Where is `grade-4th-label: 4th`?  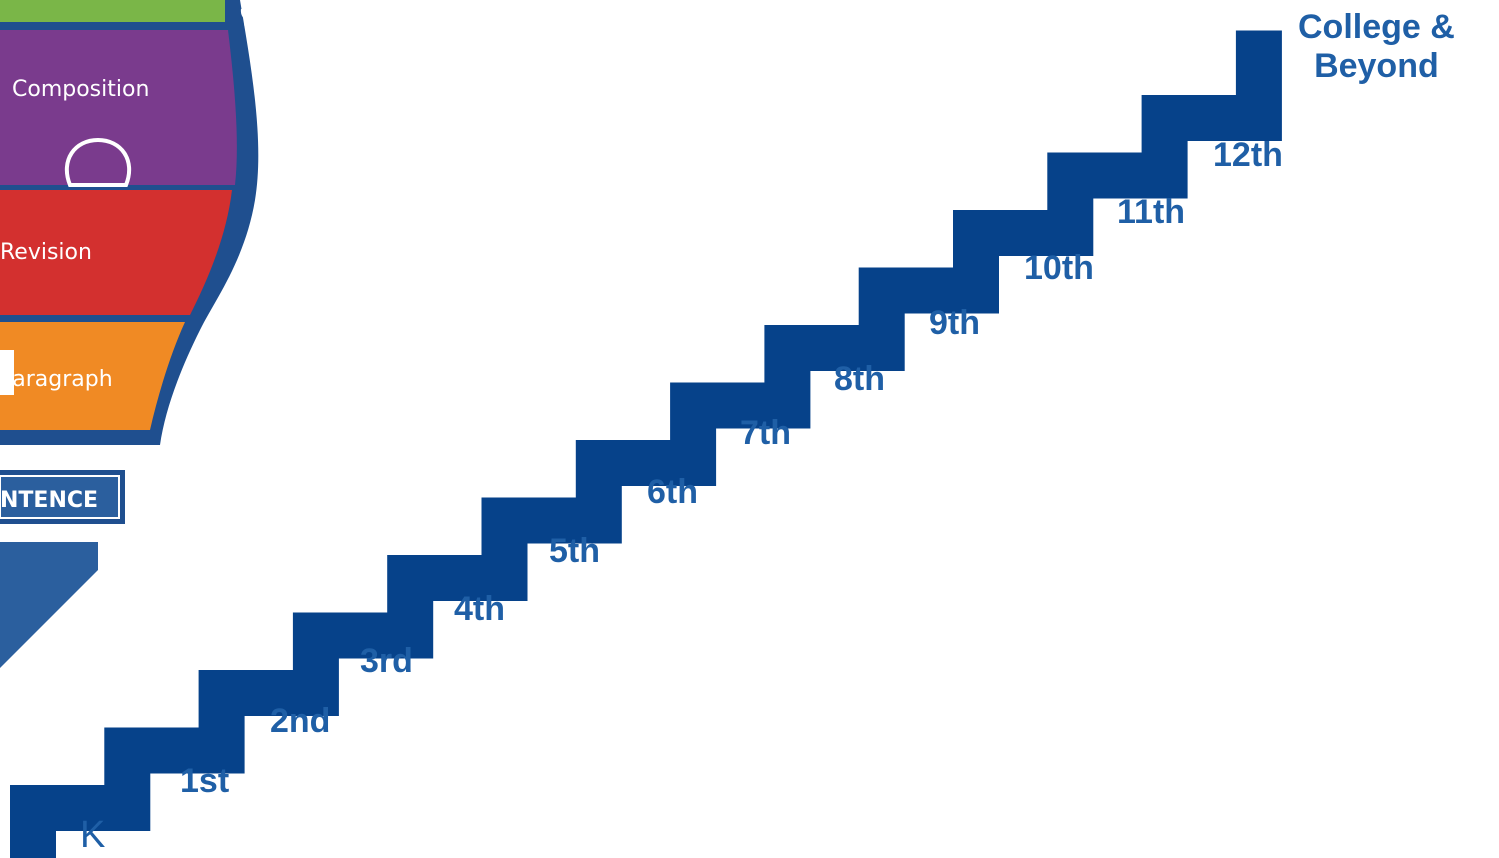 grade-4th-label: 4th is located at coordinates (479, 609).